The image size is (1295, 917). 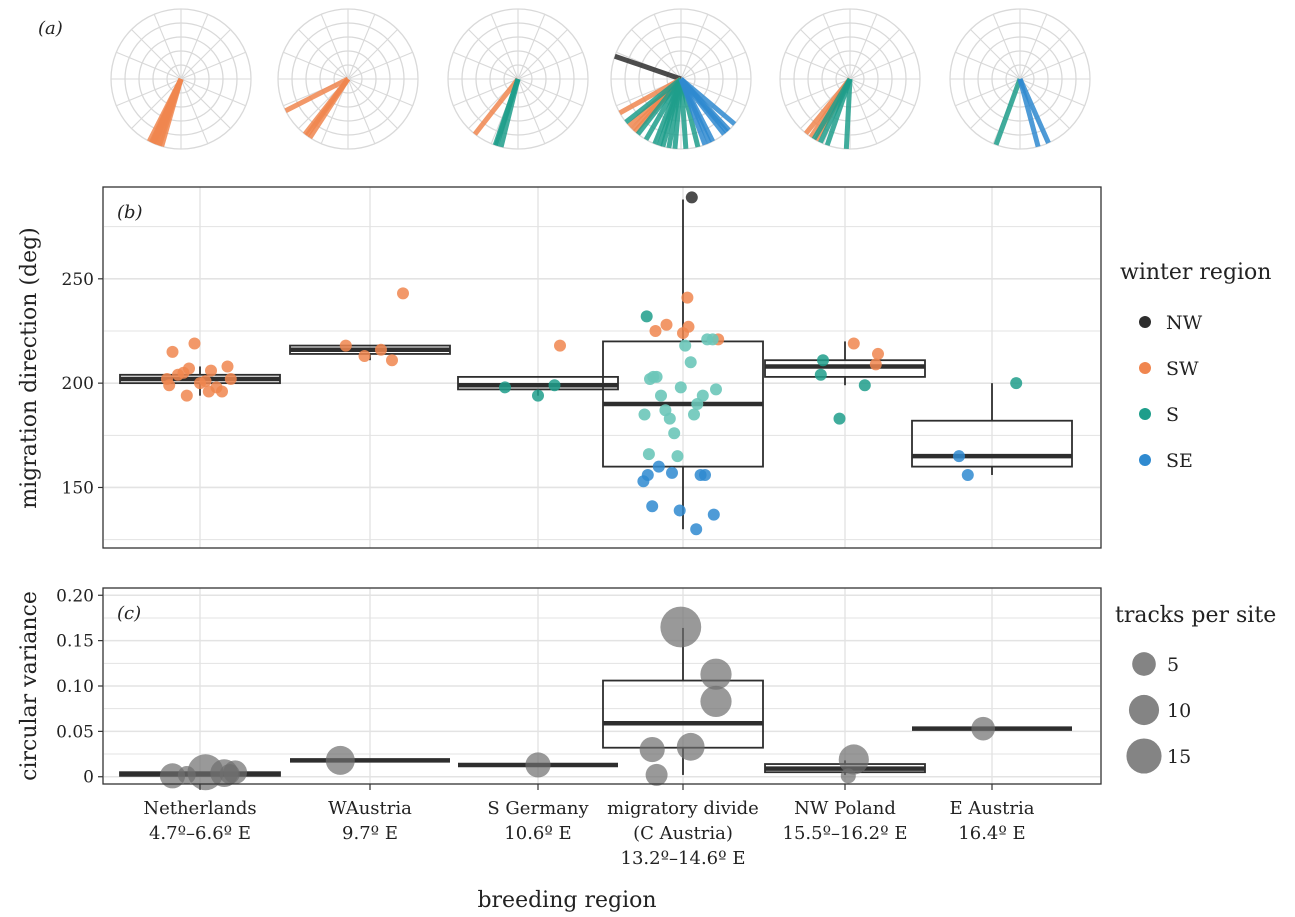 What do you see at coordinates (566, 900) in the screenshot?
I see `x-axis-title: breeding region` at bounding box center [566, 900].